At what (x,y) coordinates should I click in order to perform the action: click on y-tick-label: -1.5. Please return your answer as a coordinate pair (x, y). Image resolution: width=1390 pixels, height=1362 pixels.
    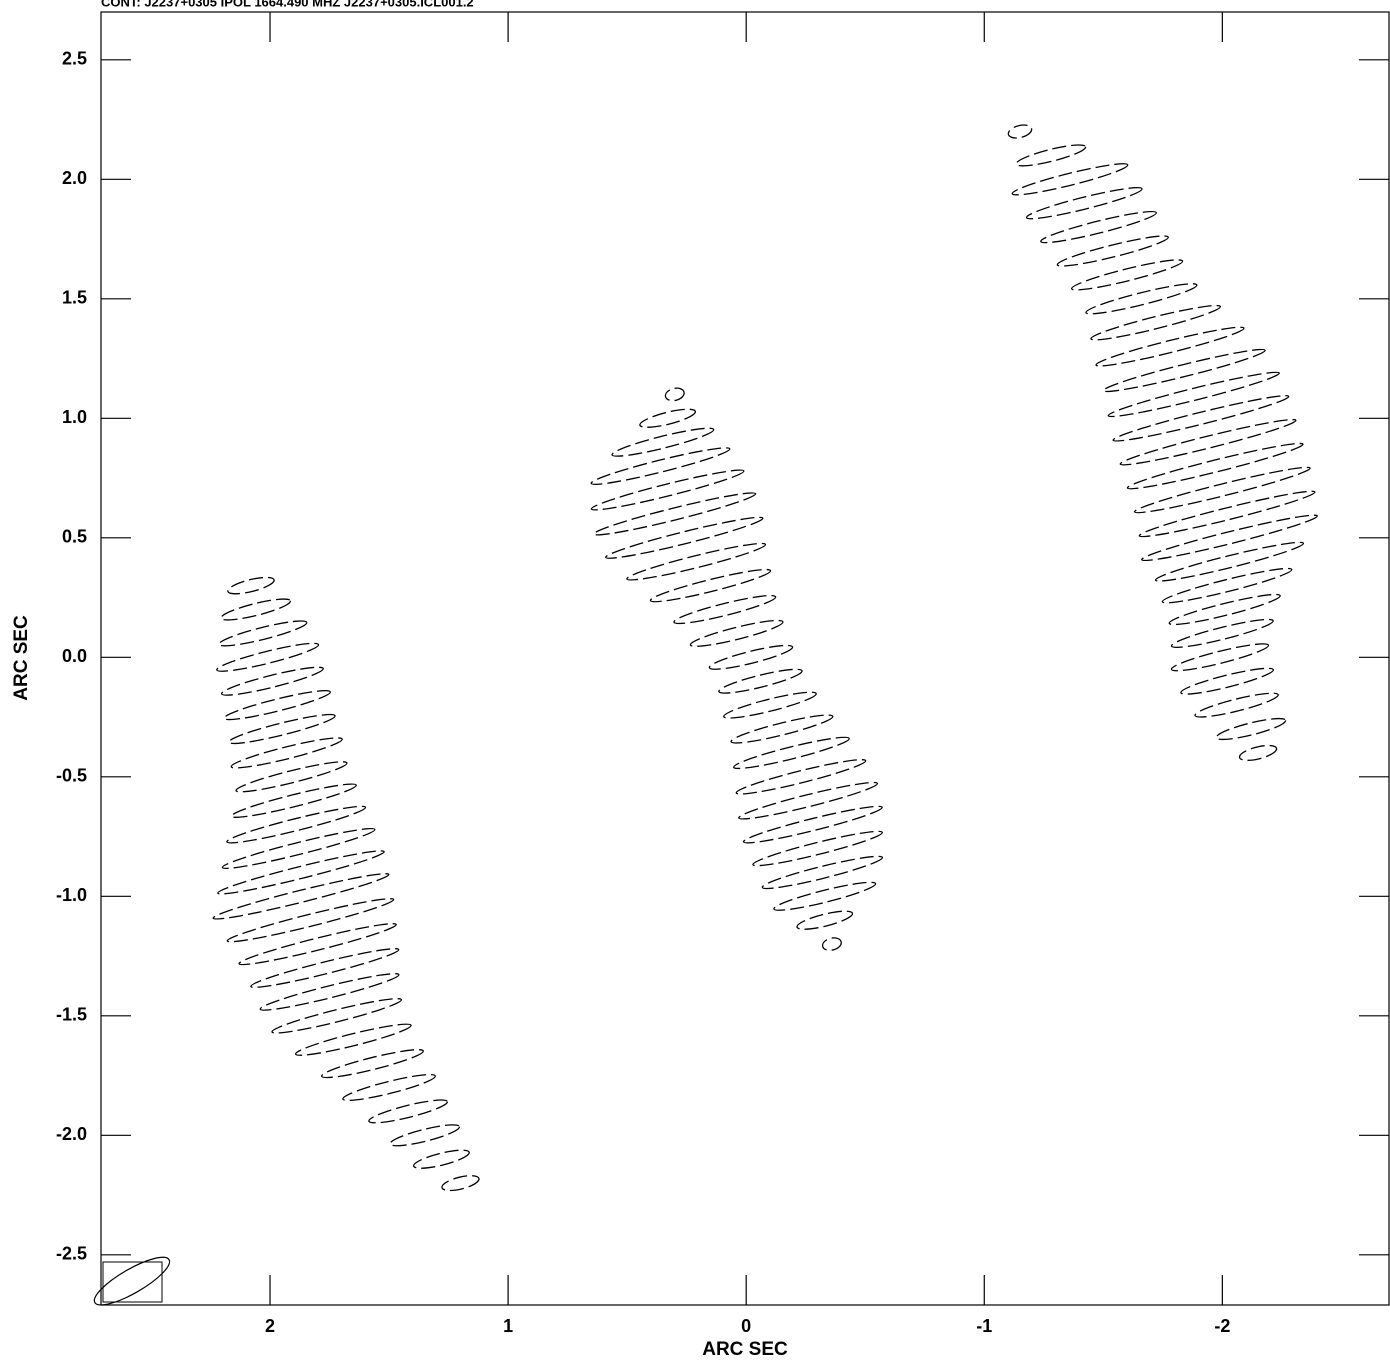
    Looking at the image, I should click on (71, 1015).